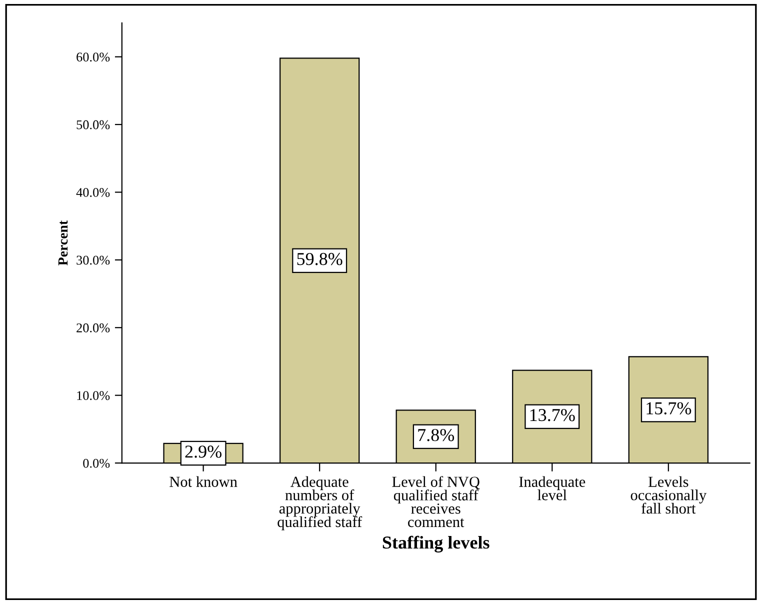 The width and height of the screenshot is (762, 604). Describe the element at coordinates (552, 488) in the screenshot. I see `x-tick-label: Inadequate level` at that location.